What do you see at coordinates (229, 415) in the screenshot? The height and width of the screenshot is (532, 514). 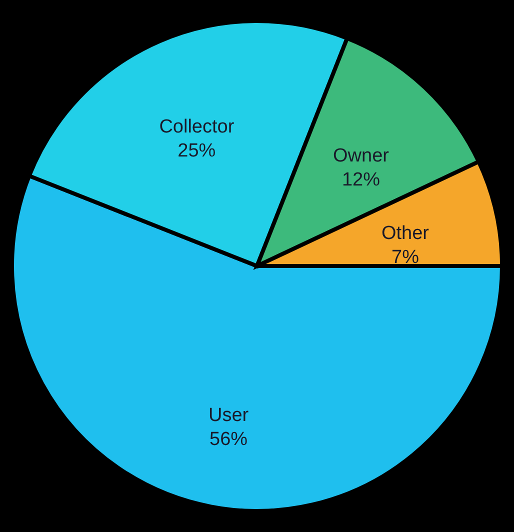 I see `slice-label: User` at bounding box center [229, 415].